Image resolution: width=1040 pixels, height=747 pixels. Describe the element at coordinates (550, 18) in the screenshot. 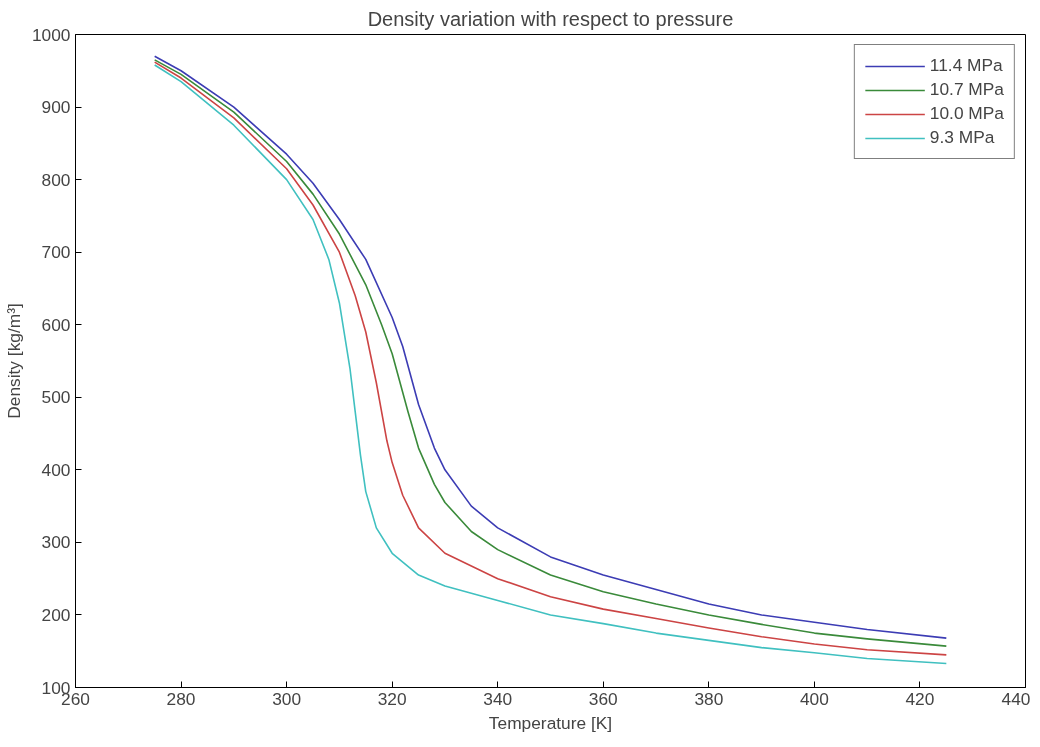

I see `chart-title: Density variation with respect to pressure` at that location.